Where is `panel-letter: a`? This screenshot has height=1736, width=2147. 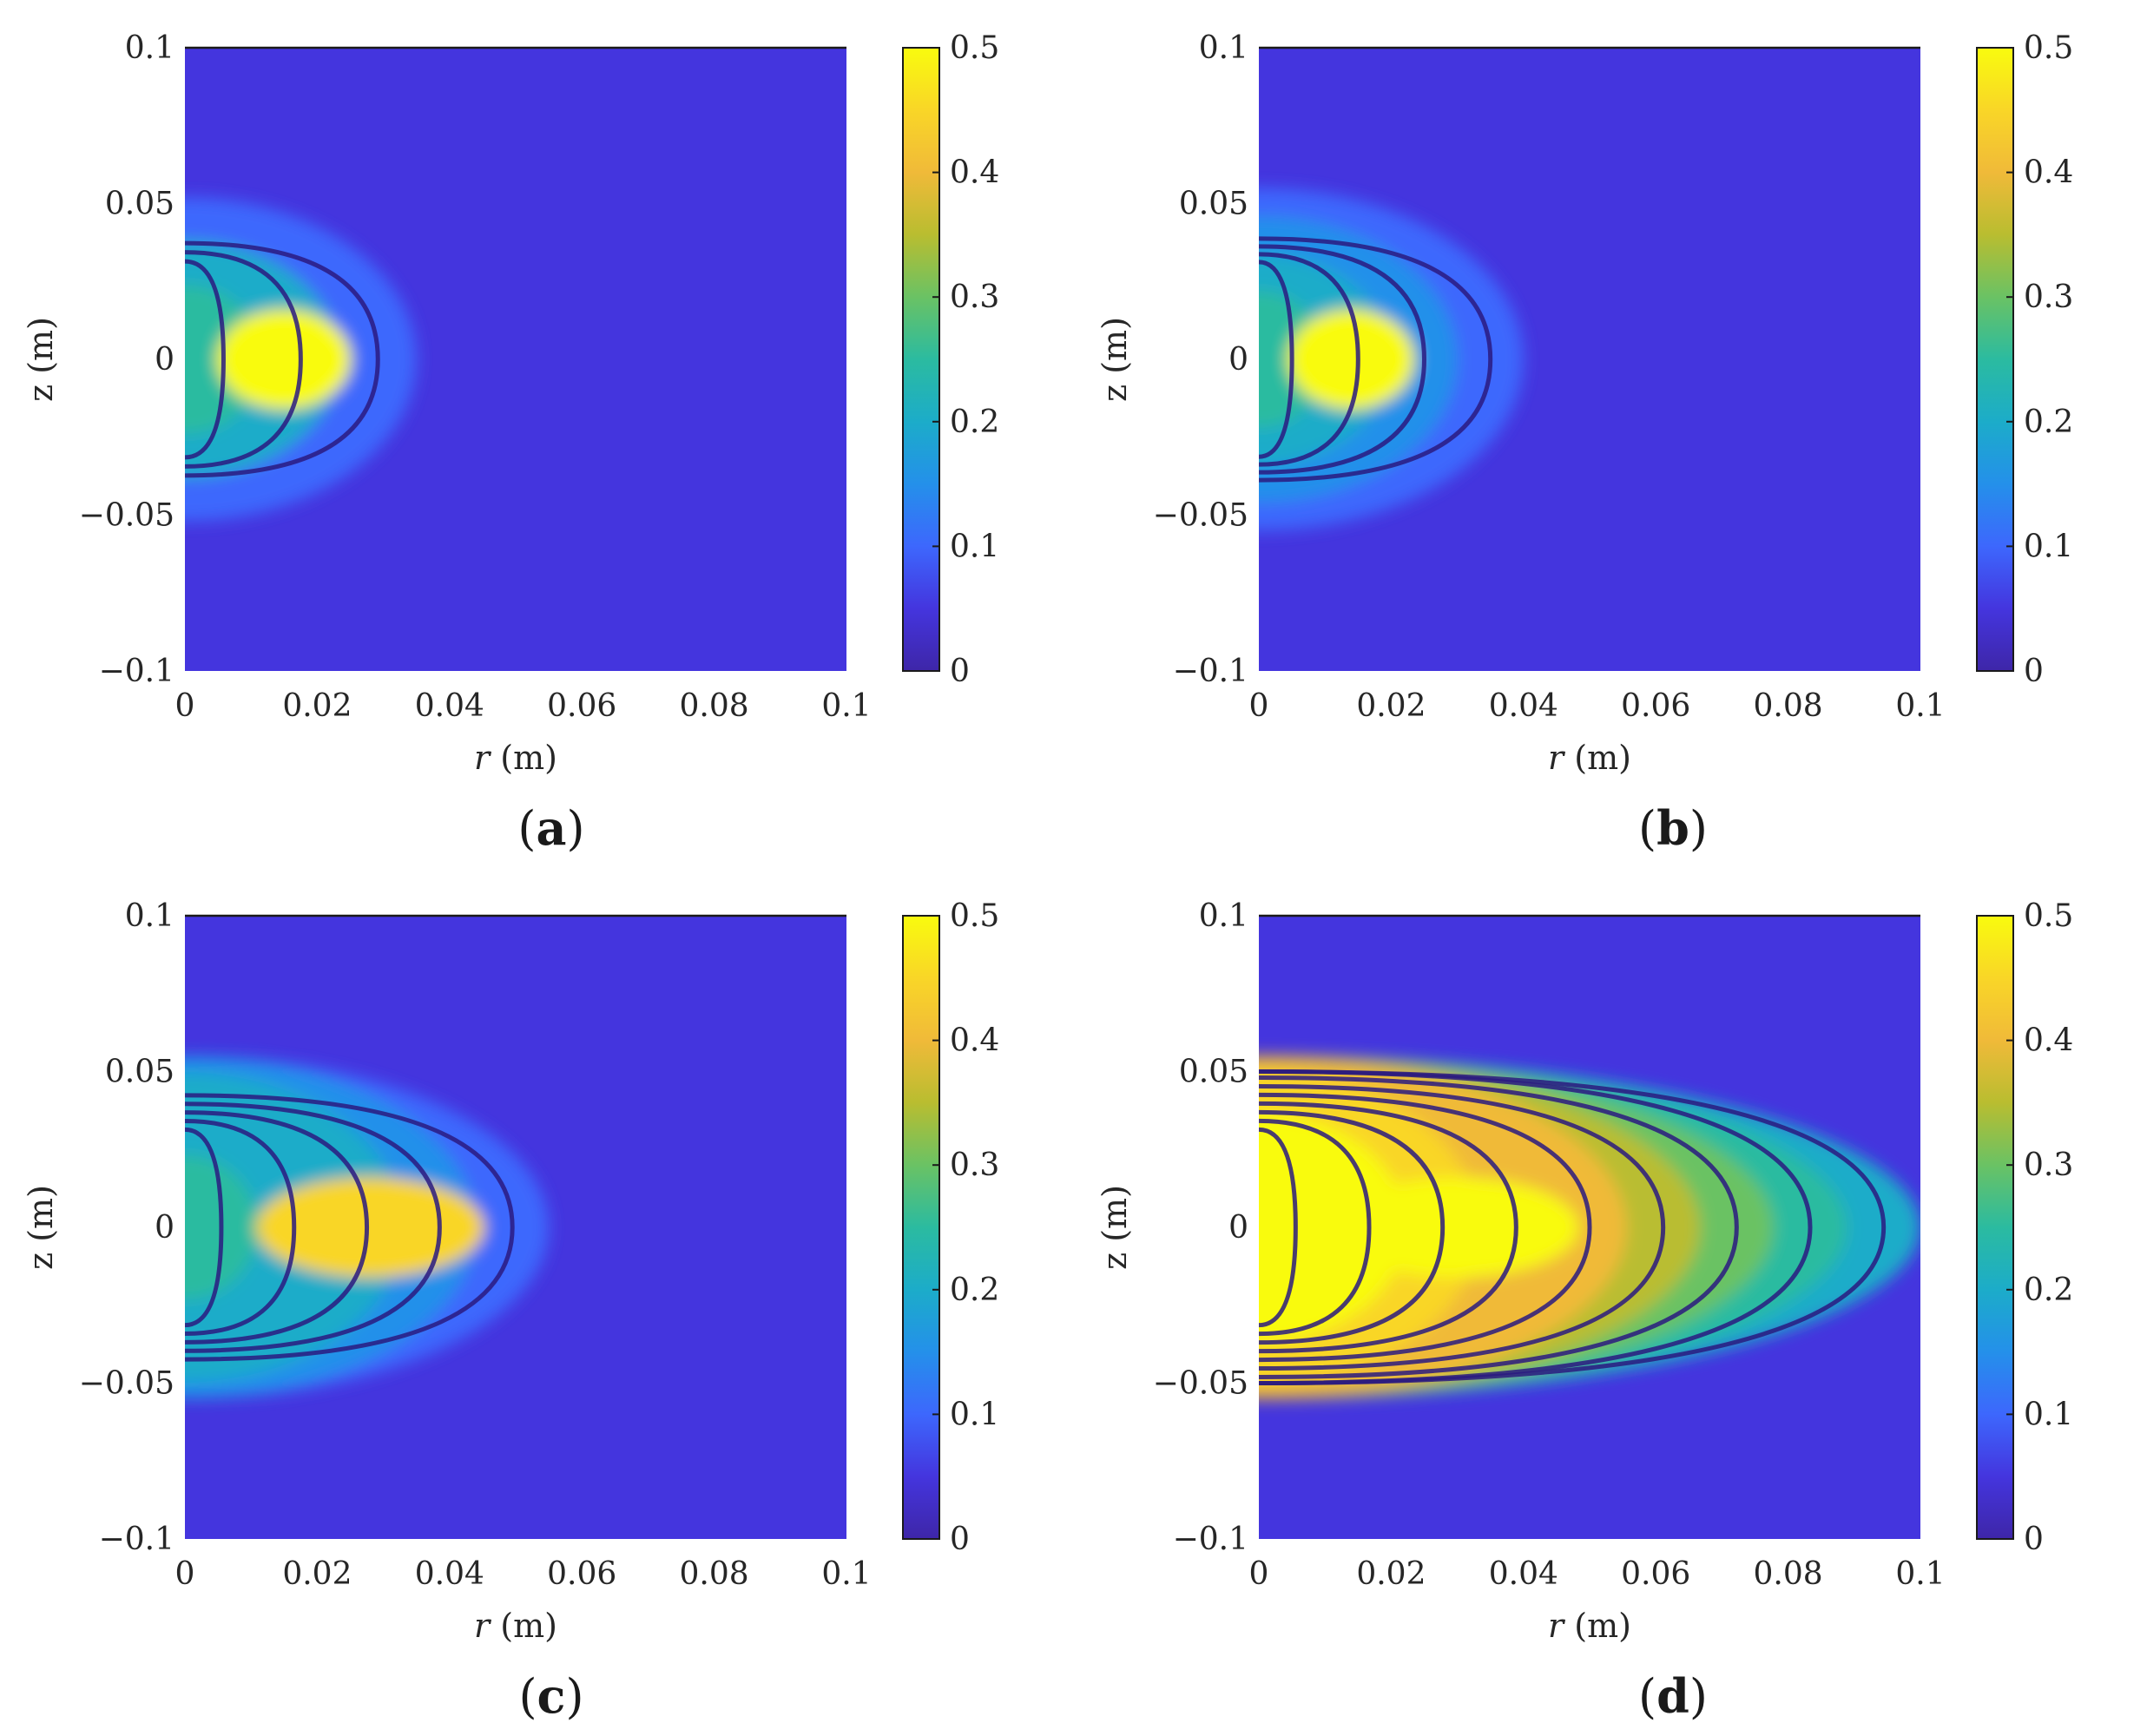 panel-letter: a is located at coordinates (551, 828).